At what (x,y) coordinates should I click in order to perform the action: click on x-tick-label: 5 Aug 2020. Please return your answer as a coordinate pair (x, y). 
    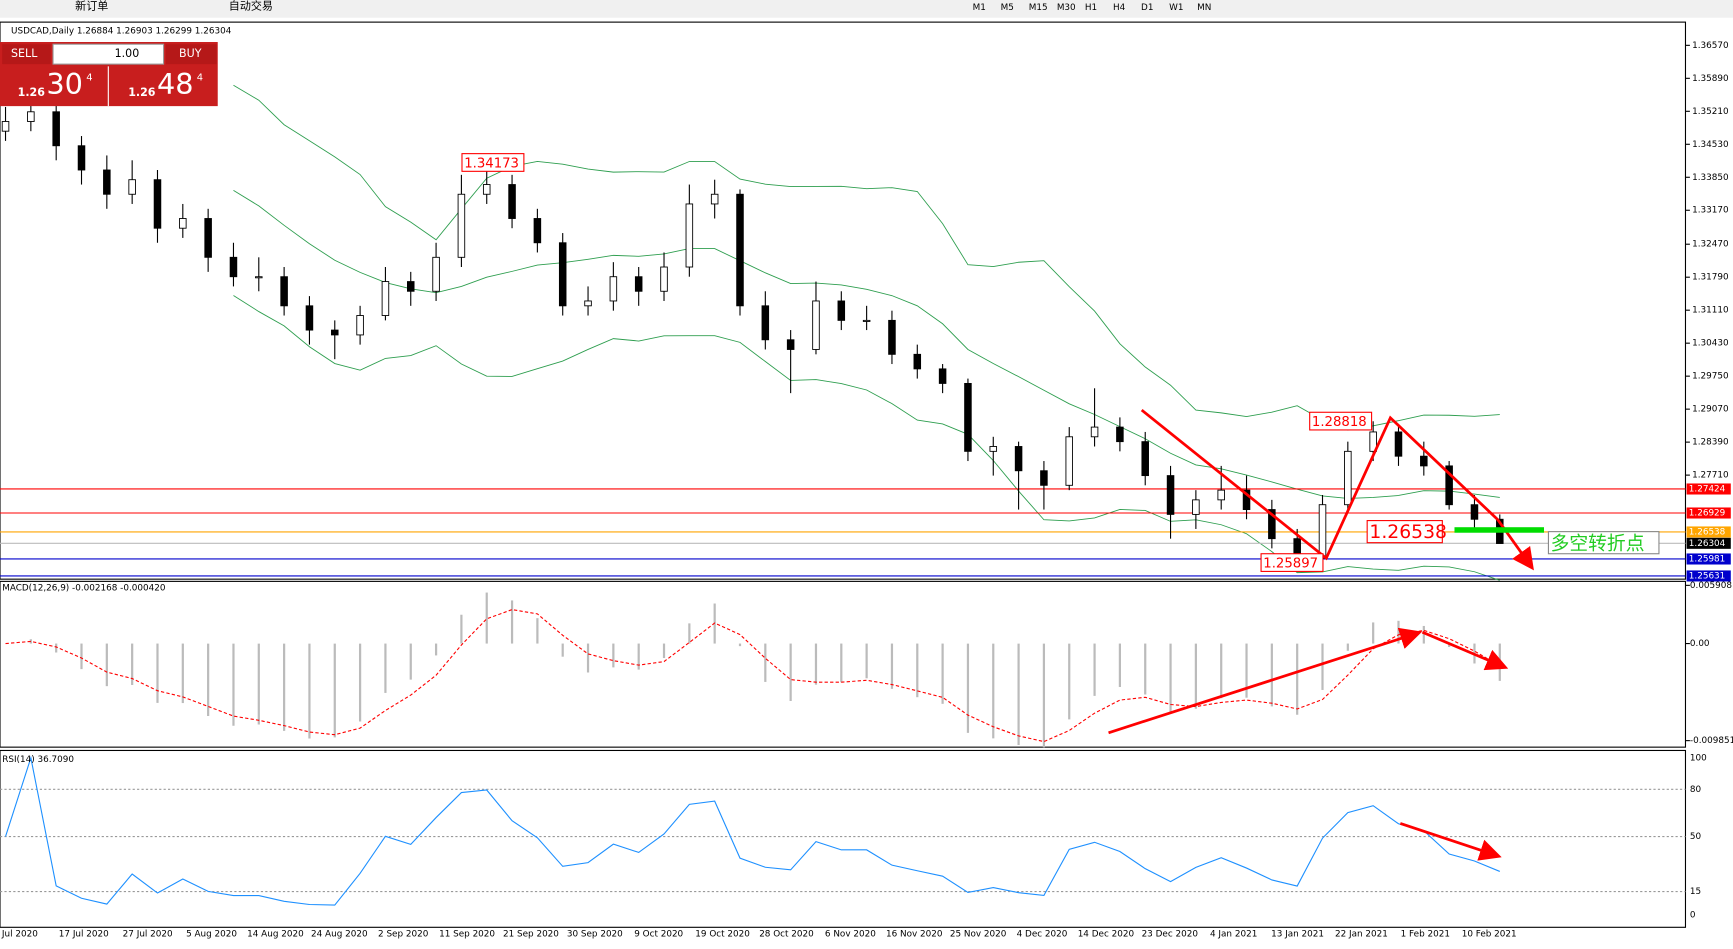
    Looking at the image, I should click on (211, 934).